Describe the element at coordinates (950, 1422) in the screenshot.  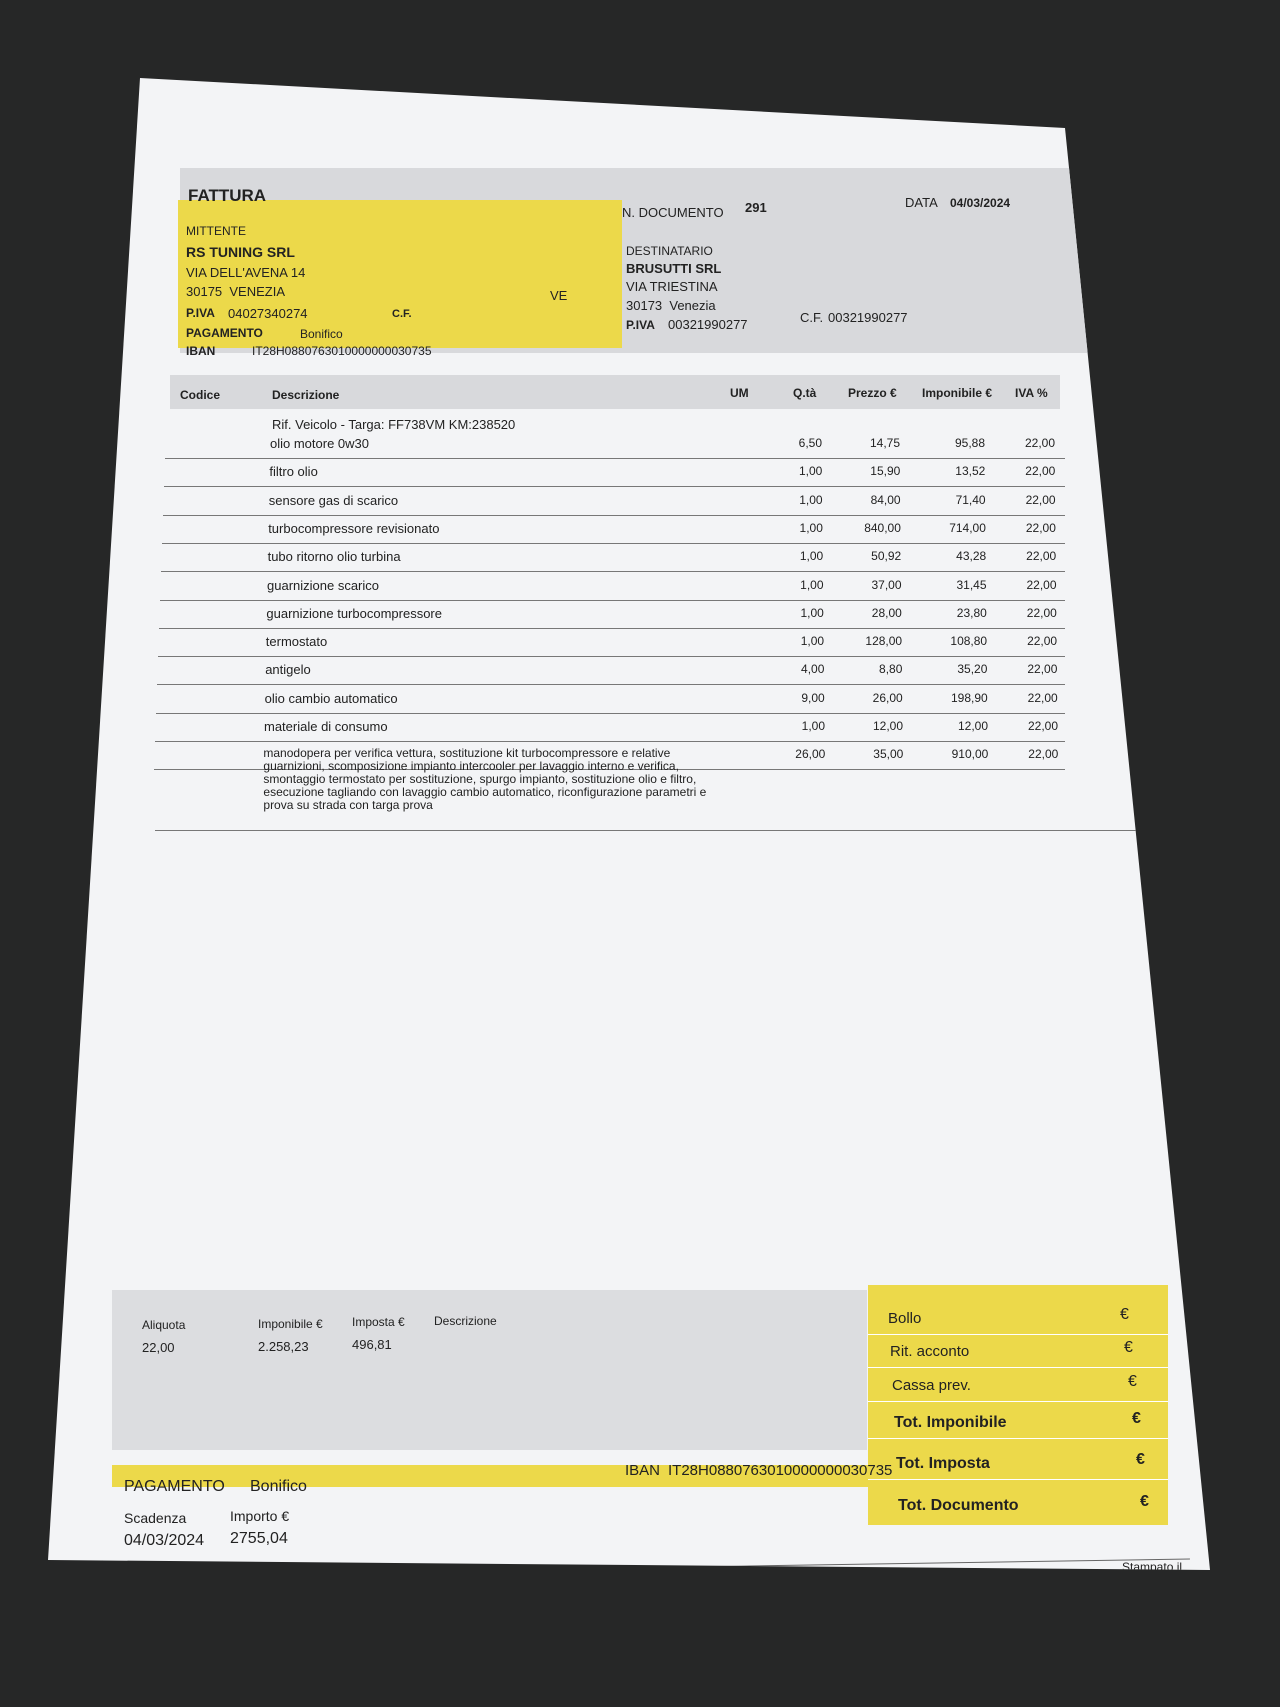
I see `total-label: Tot. Imponibile` at that location.